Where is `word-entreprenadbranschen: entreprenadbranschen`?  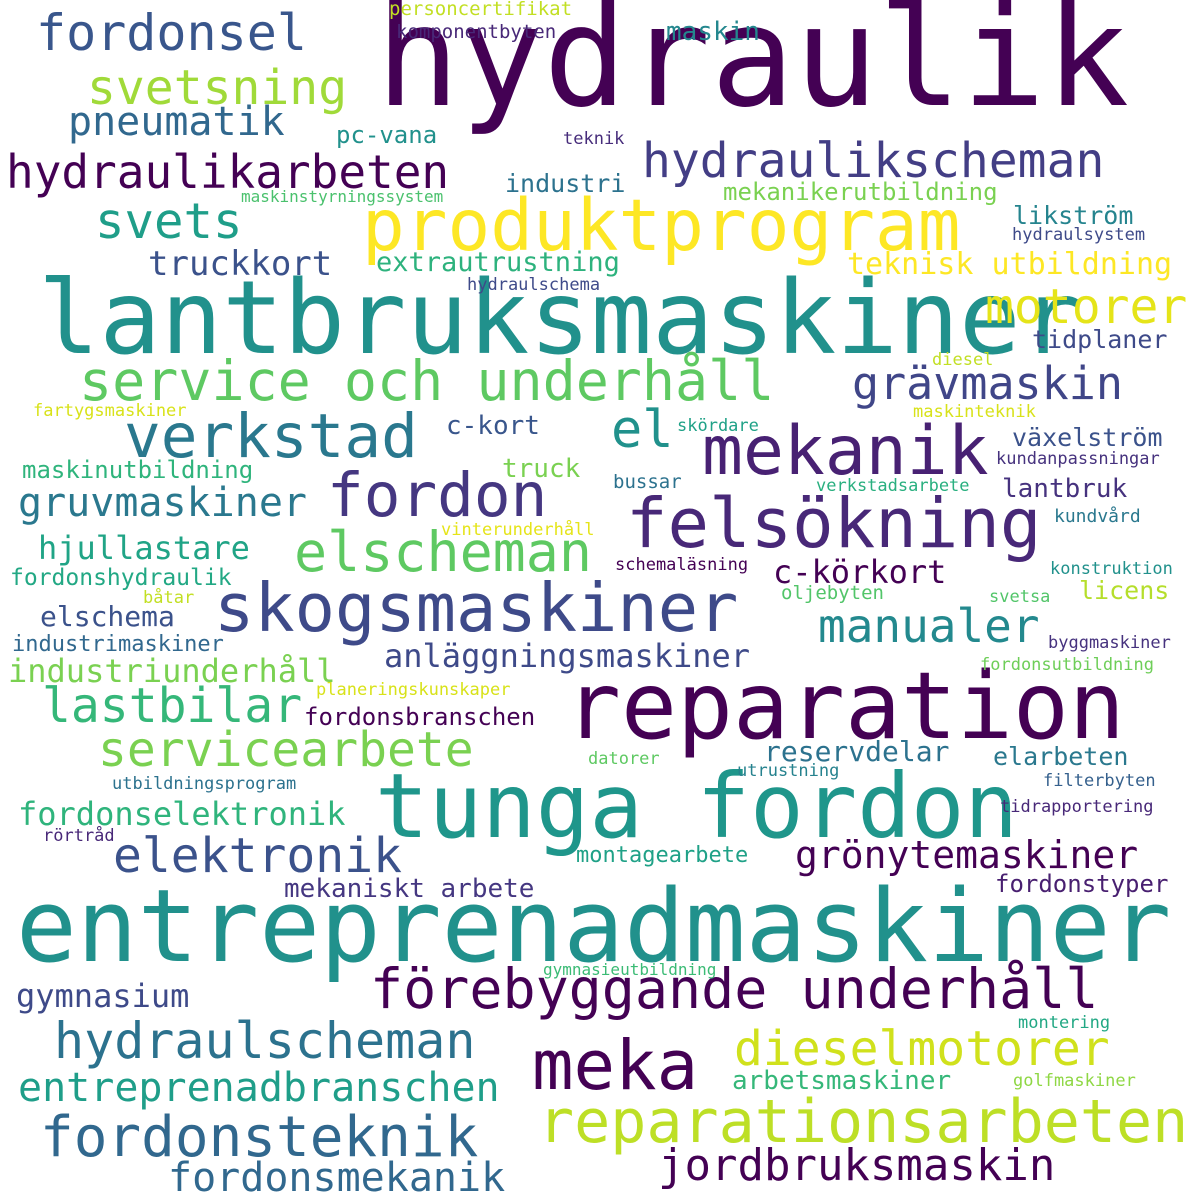 word-entreprenadbranschen: entreprenadbranschen is located at coordinates (259, 1088).